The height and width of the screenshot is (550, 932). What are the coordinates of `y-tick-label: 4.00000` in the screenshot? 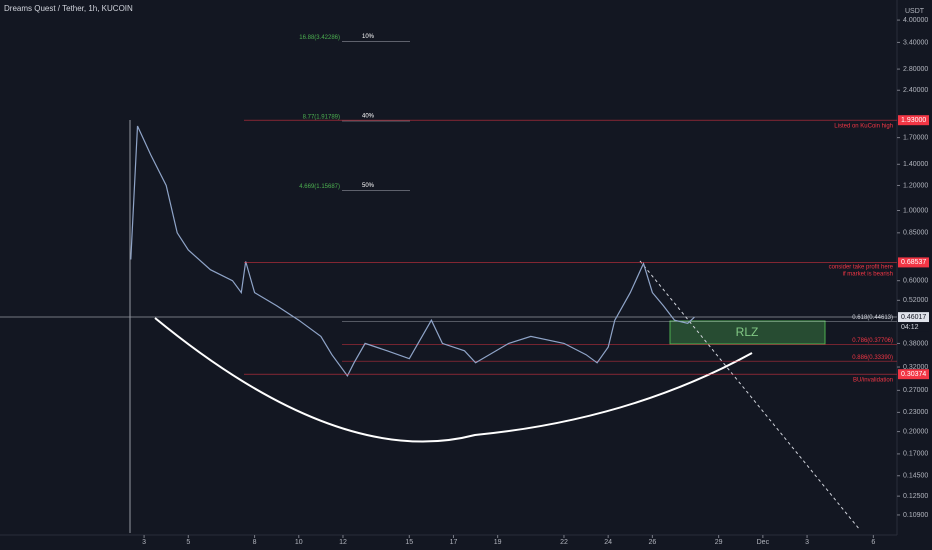 It's located at (915, 20).